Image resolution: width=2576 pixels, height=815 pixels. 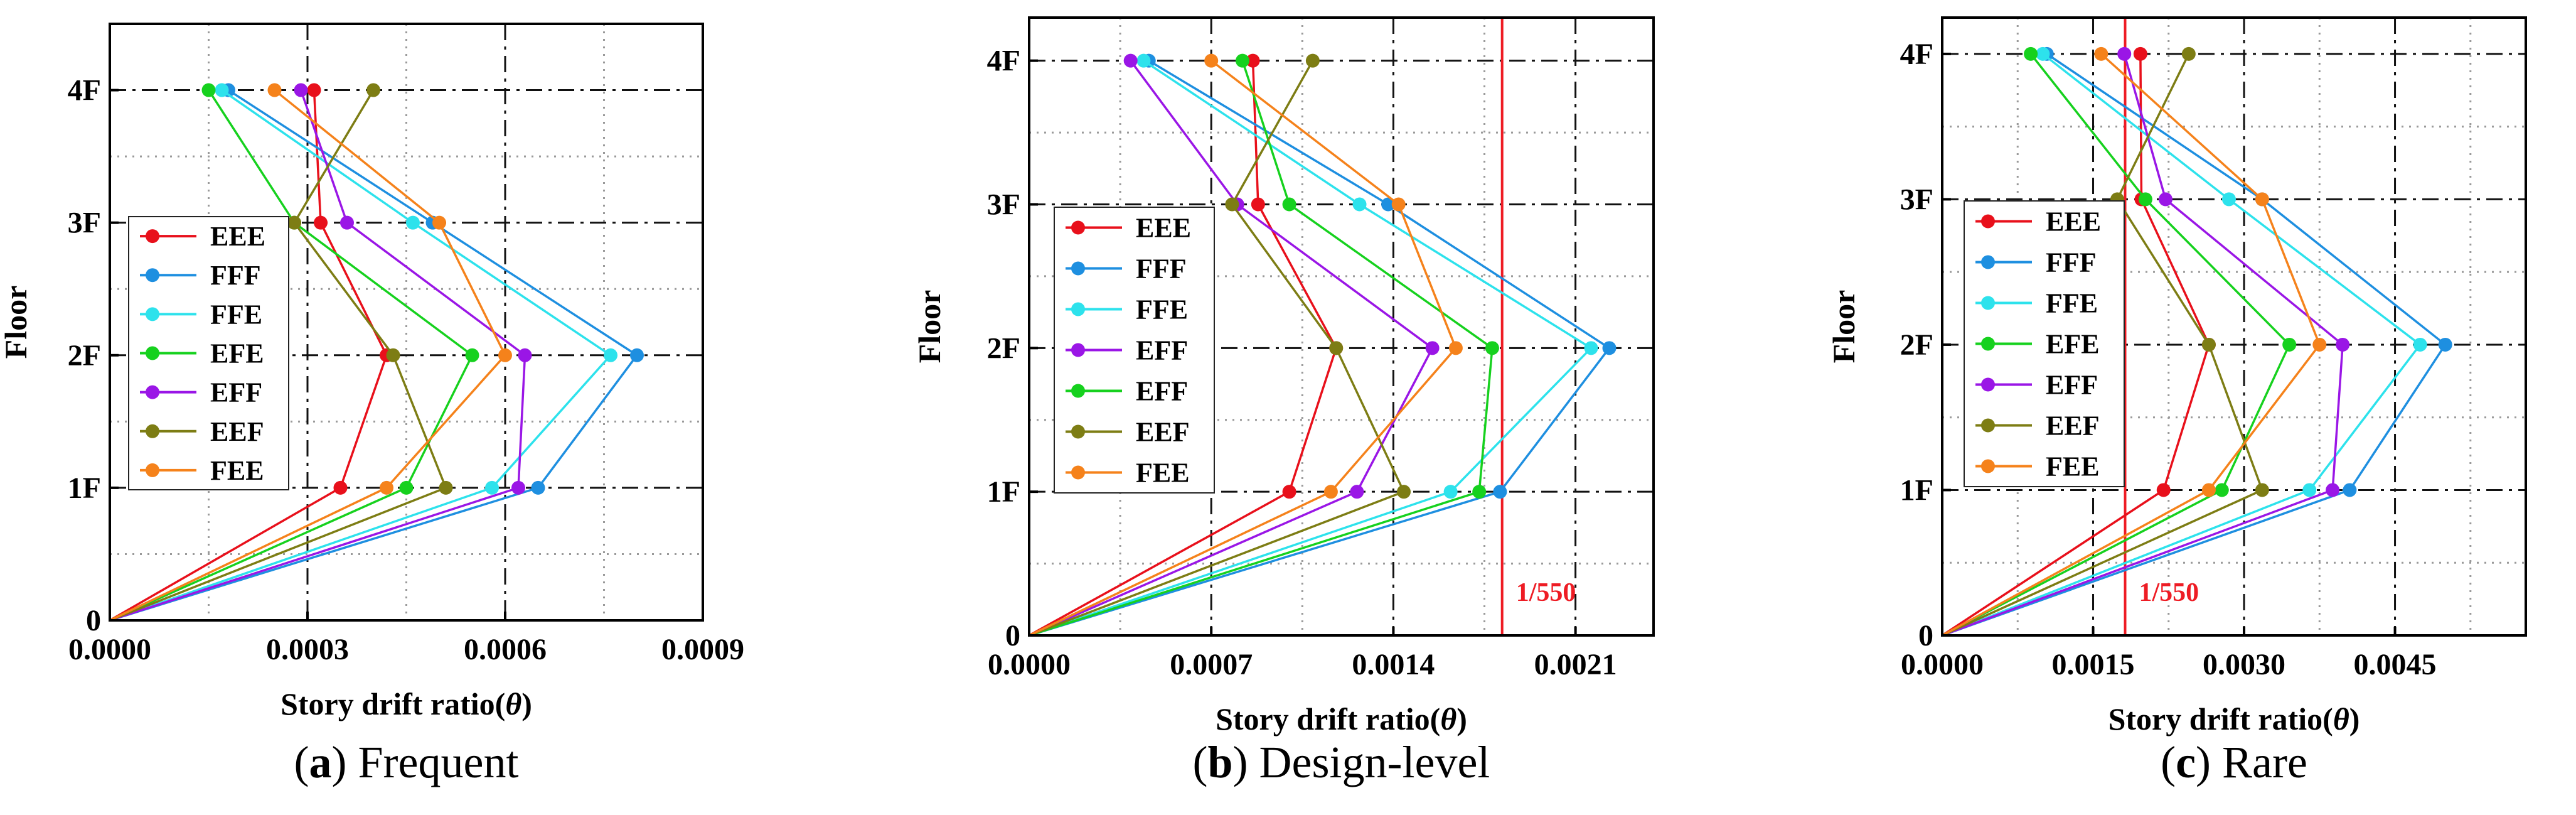 I want to click on y-tick-label: 3F, so click(x=1003, y=204).